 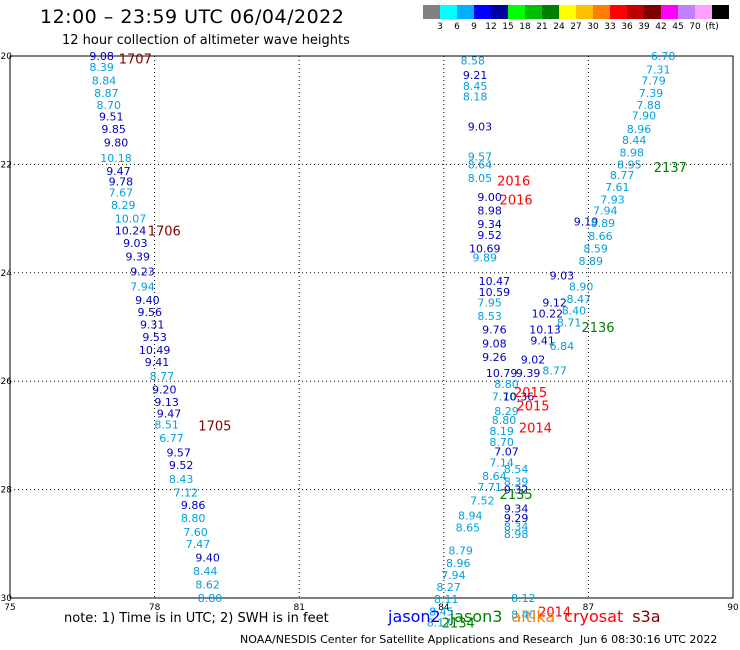 What do you see at coordinates (516, 490) in the screenshot?
I see `wave-height-value: 9.32` at bounding box center [516, 490].